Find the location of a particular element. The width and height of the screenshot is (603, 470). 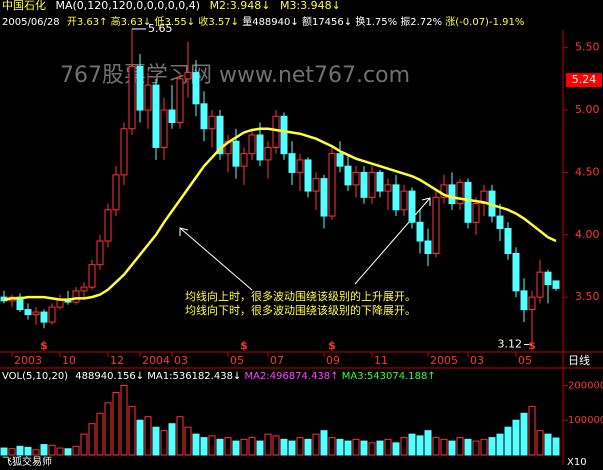

close: 收3.57↓ is located at coordinates (218, 21).